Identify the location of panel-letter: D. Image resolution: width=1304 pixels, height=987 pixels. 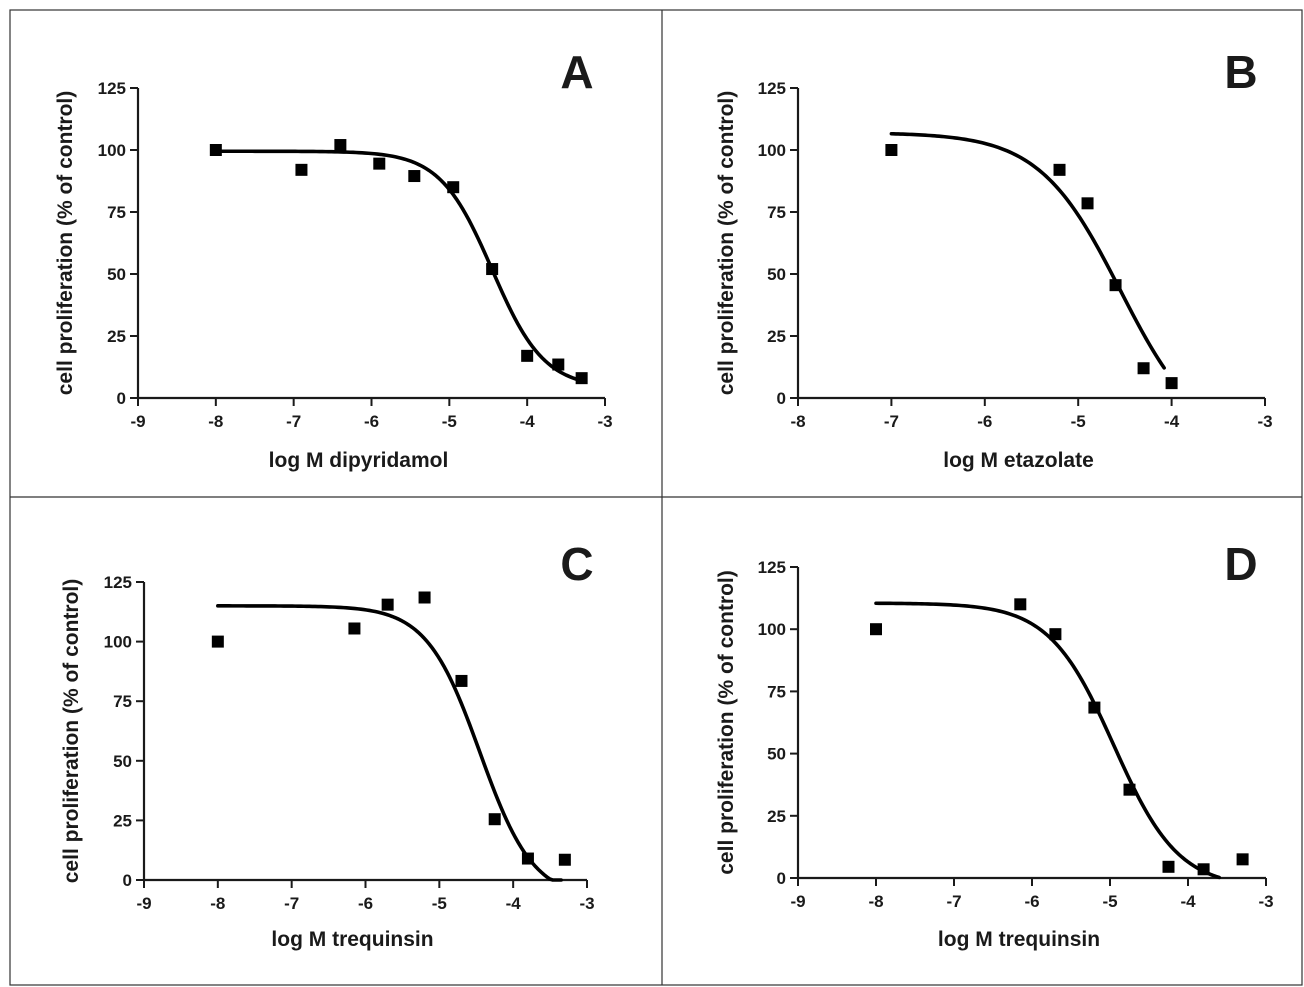
(1240, 564).